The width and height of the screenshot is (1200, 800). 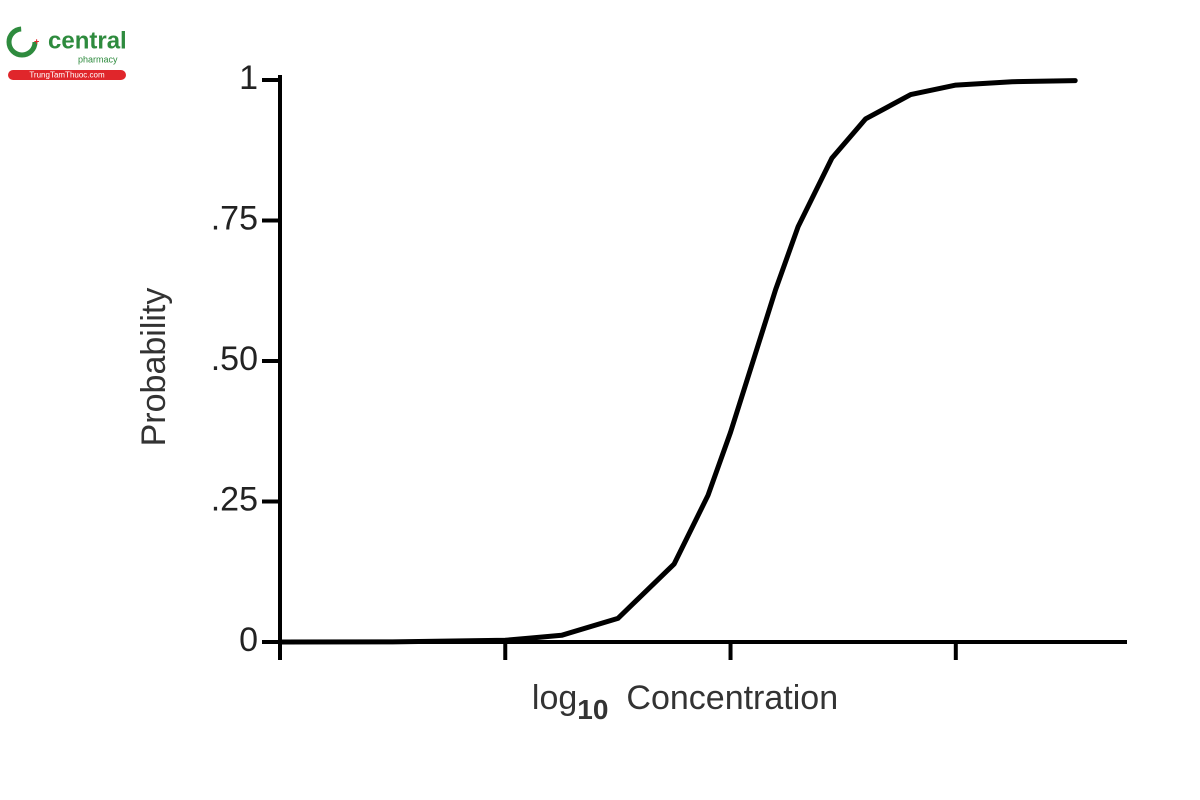 What do you see at coordinates (732, 698) in the screenshot?
I see `x-title-text: Concentration` at bounding box center [732, 698].